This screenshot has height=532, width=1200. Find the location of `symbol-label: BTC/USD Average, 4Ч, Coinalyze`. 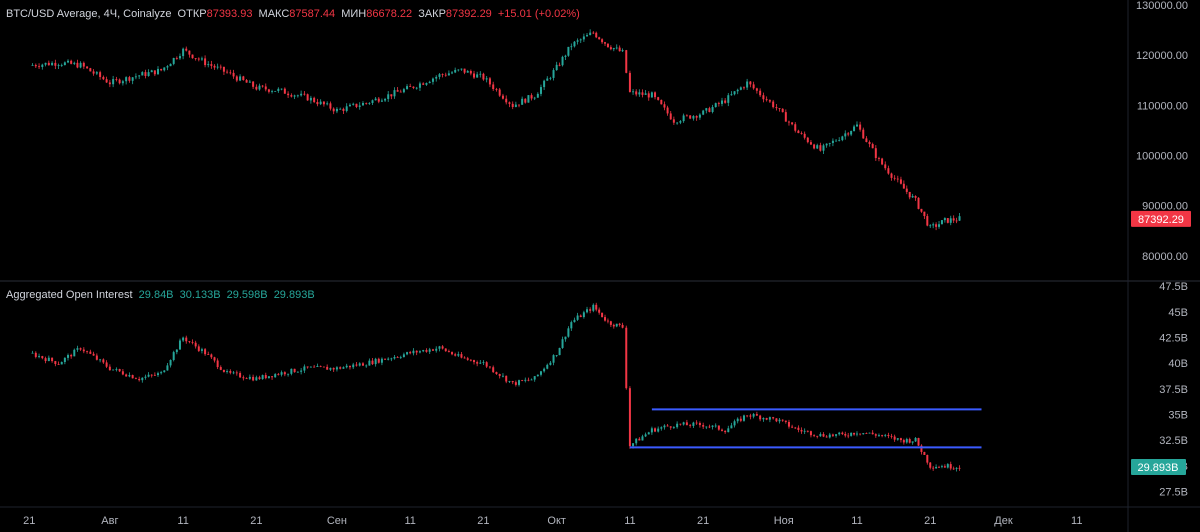

symbol-label: BTC/USD Average, 4Ч, Coinalyze is located at coordinates (89, 14).